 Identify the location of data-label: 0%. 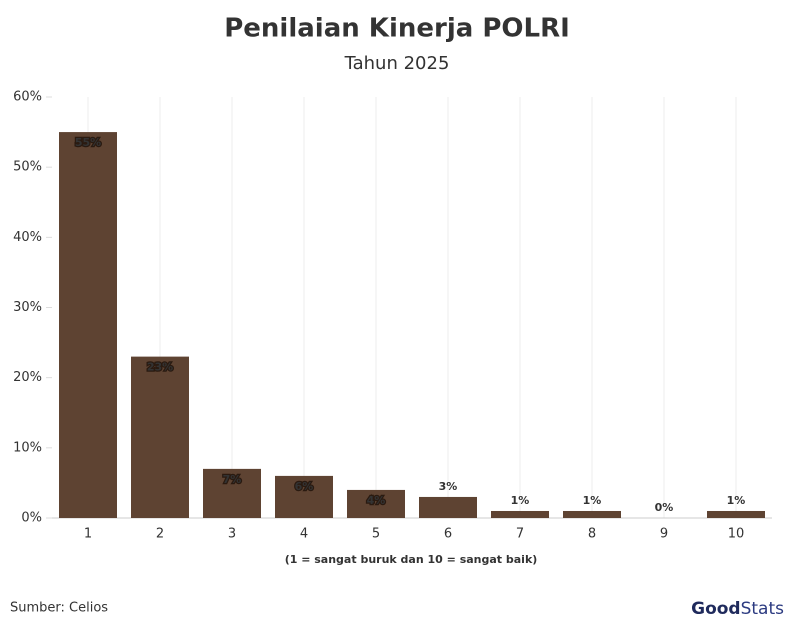
(664, 507).